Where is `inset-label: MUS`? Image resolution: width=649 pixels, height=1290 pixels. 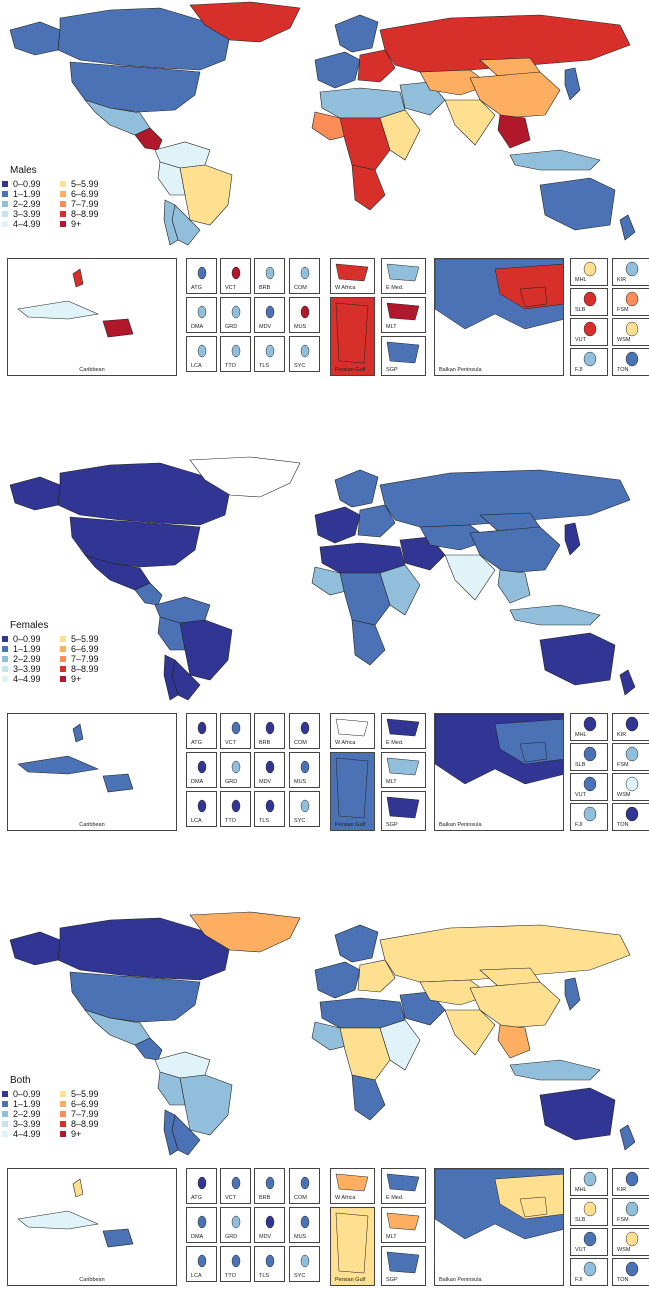
inset-label: MUS is located at coordinates (300, 327).